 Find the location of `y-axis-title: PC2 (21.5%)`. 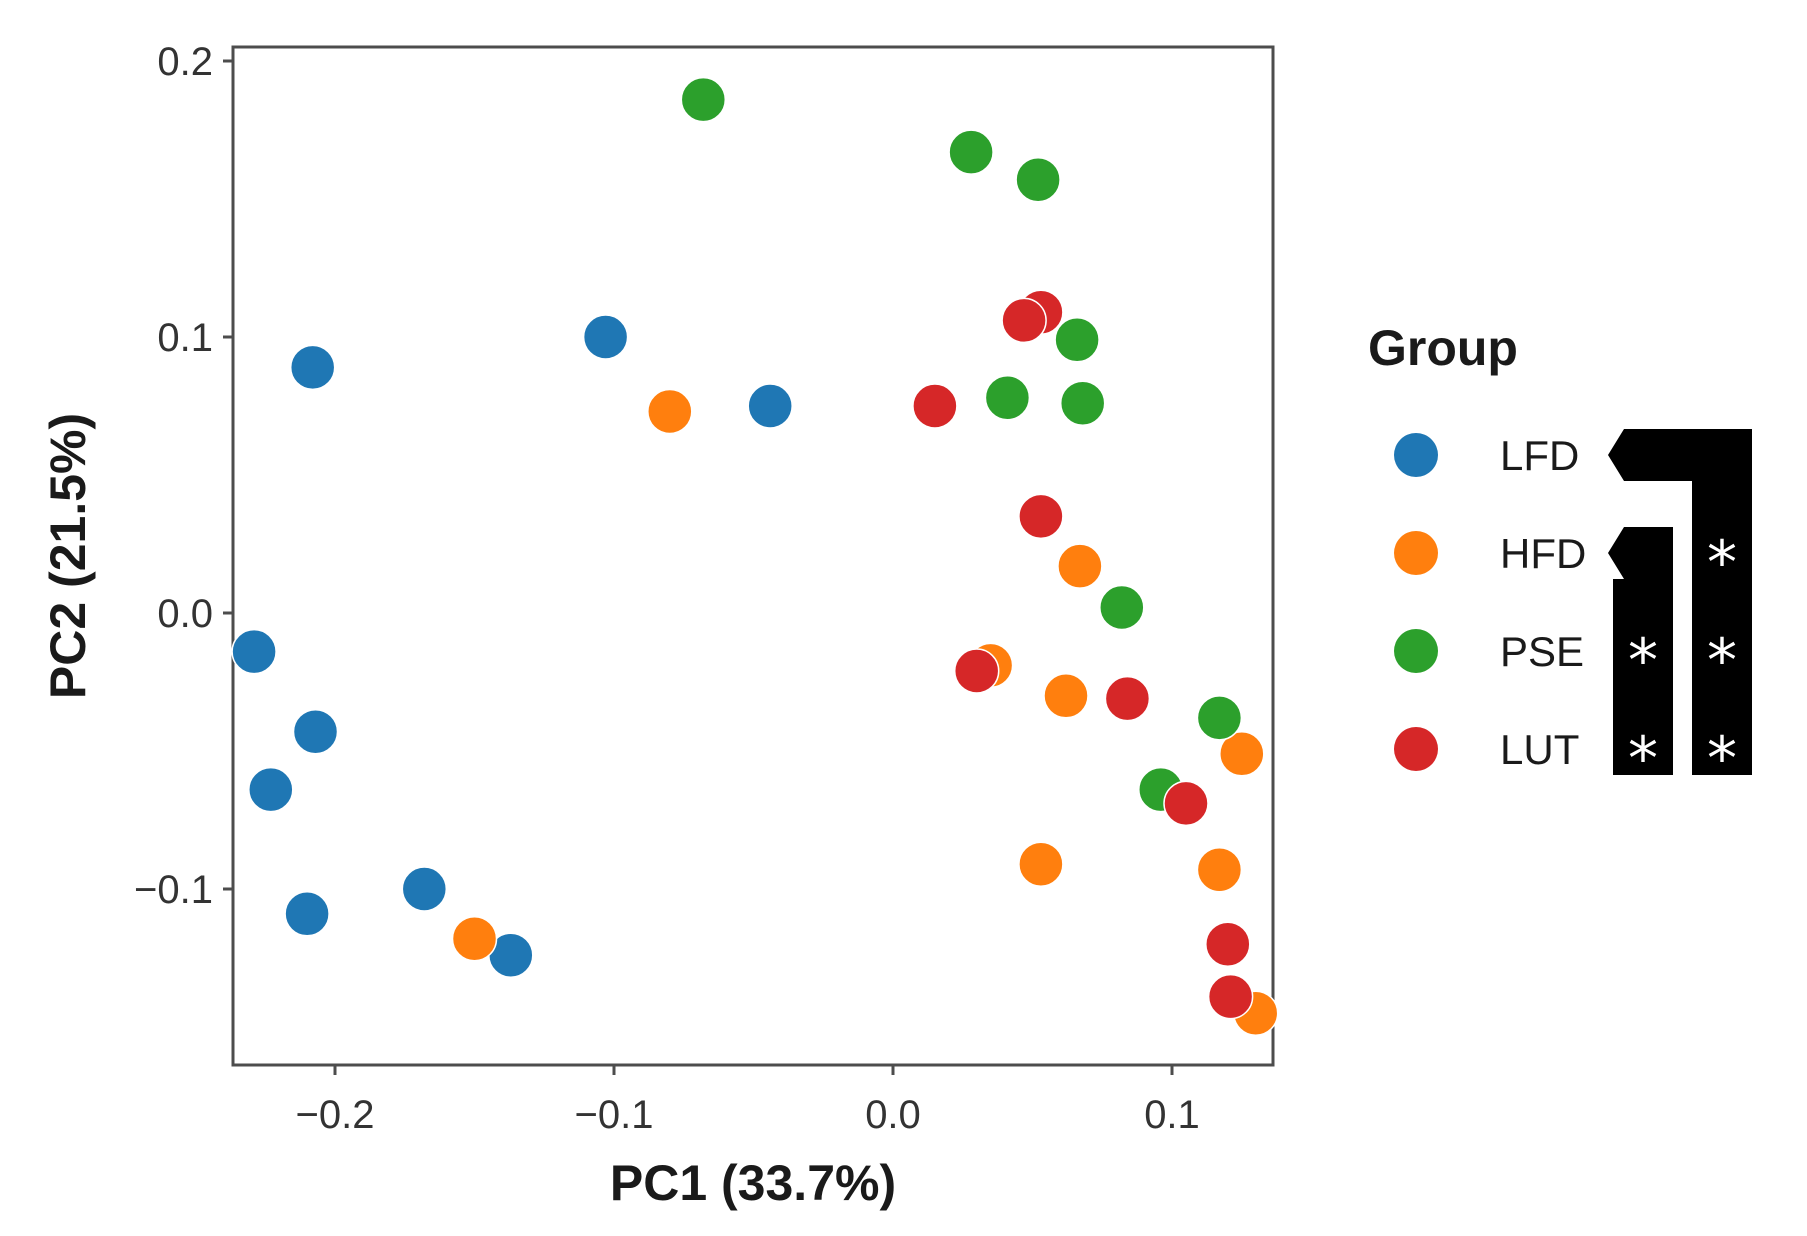

y-axis-title: PC2 (21.5%) is located at coordinates (68, 556).